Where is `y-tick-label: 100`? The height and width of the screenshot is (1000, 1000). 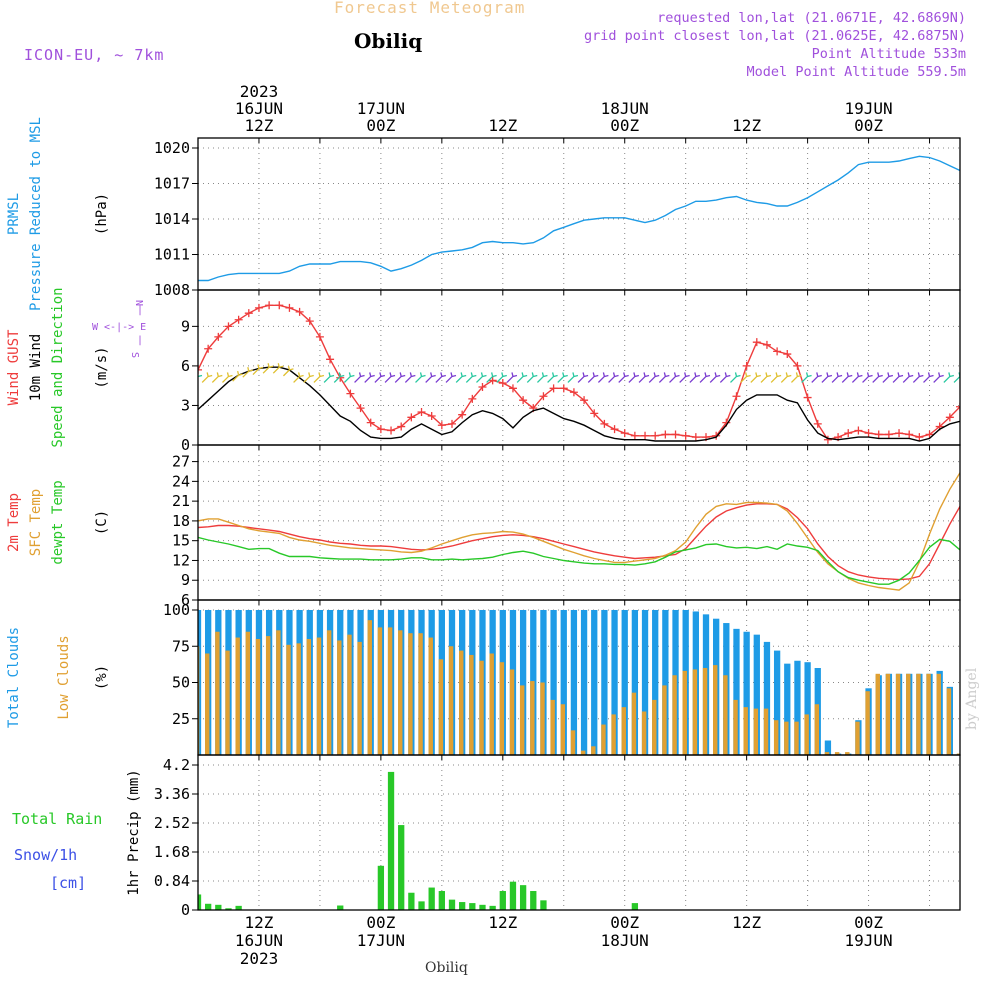 y-tick-label: 100 is located at coordinates (176, 610).